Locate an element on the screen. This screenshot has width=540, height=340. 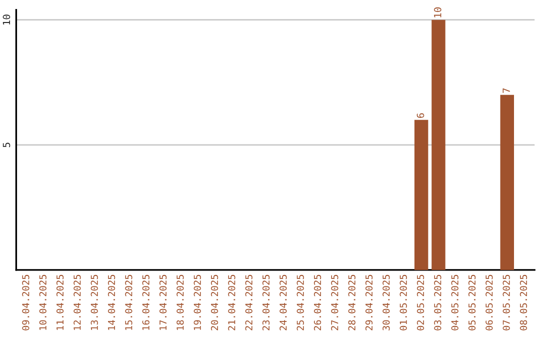
x-tick-label: 01.05.2025 is located at coordinates (403, 302).